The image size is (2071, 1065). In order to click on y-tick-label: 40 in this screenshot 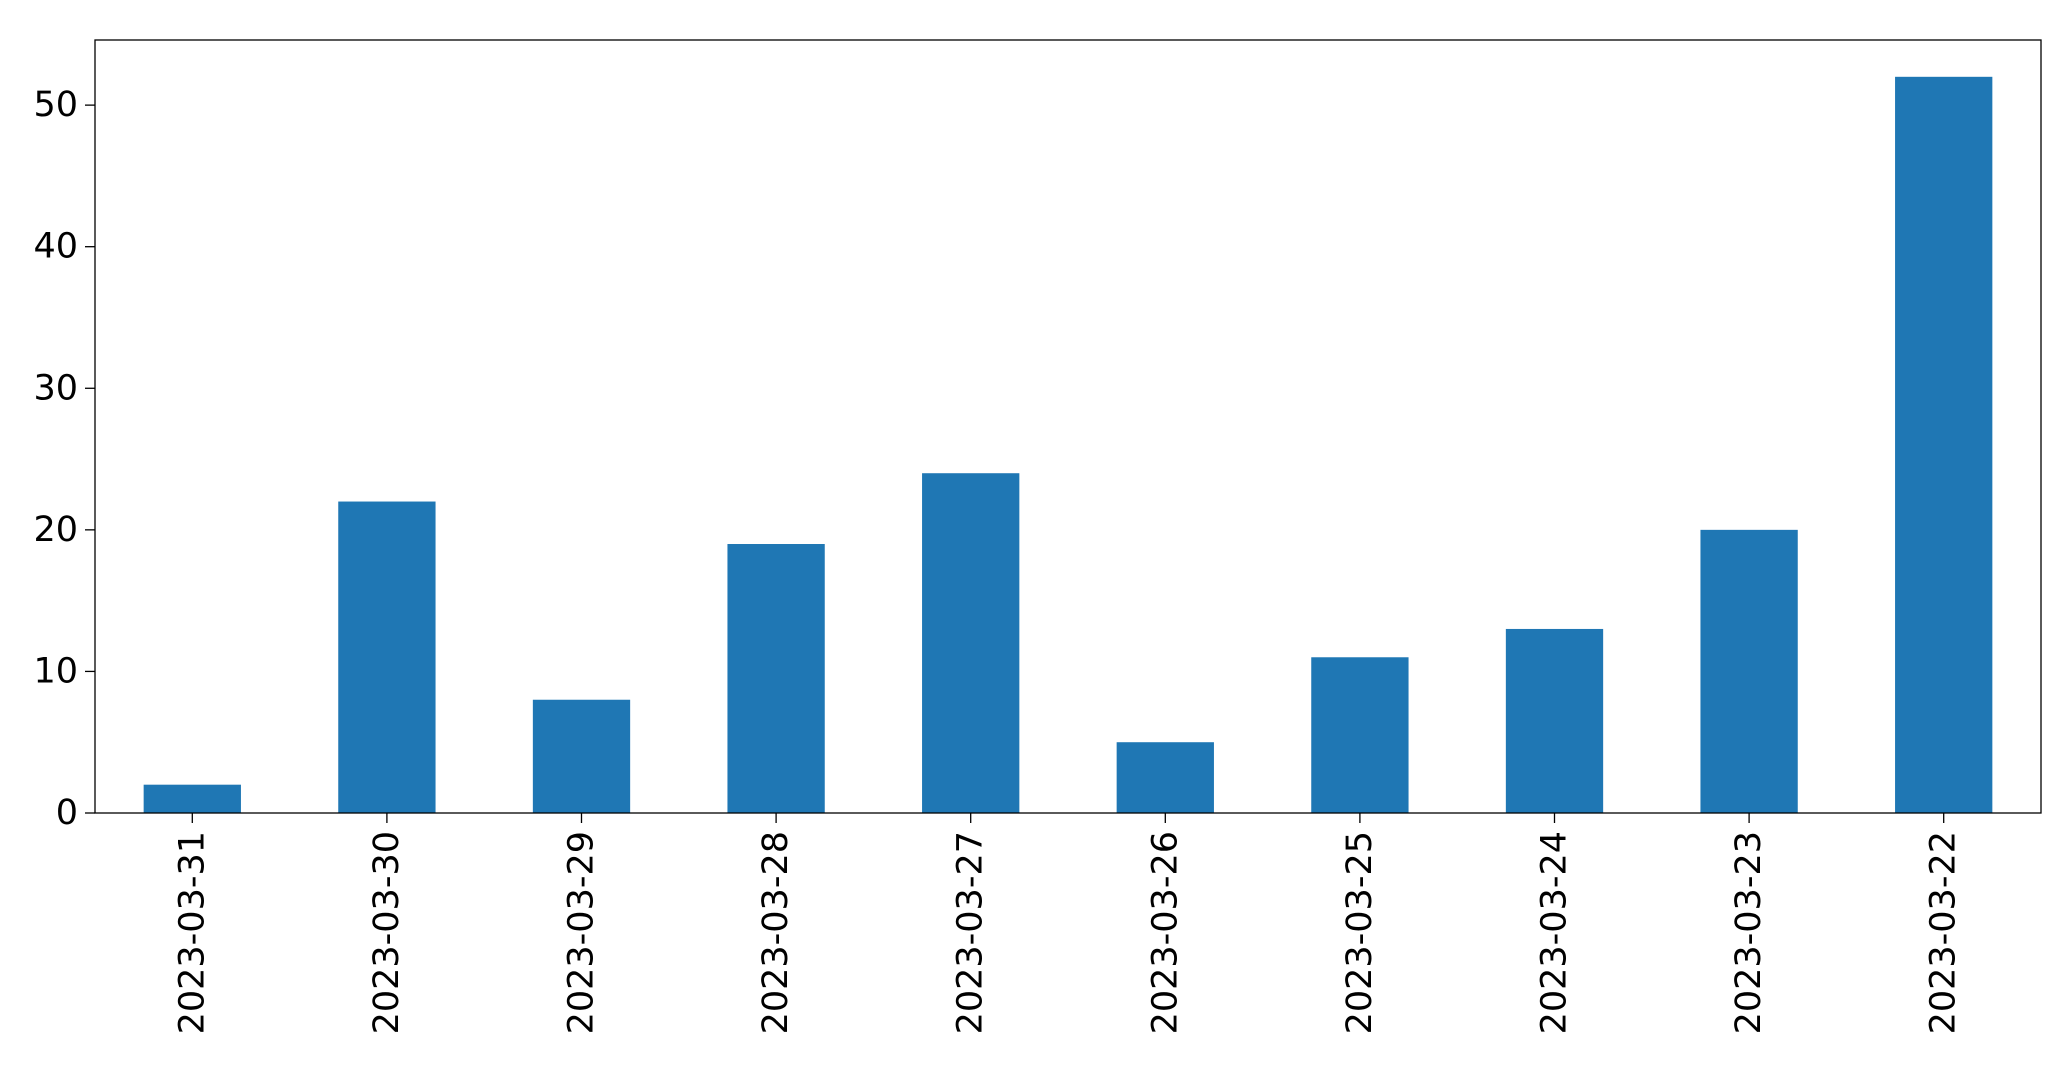, I will do `click(55, 247)`.